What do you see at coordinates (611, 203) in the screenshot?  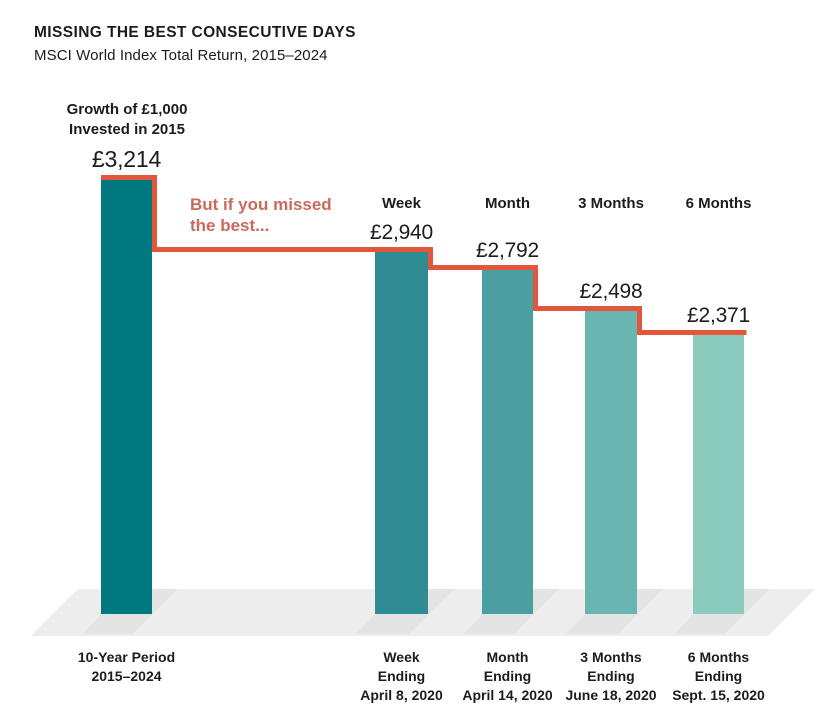 I see `bar-header-label: 3 Months` at bounding box center [611, 203].